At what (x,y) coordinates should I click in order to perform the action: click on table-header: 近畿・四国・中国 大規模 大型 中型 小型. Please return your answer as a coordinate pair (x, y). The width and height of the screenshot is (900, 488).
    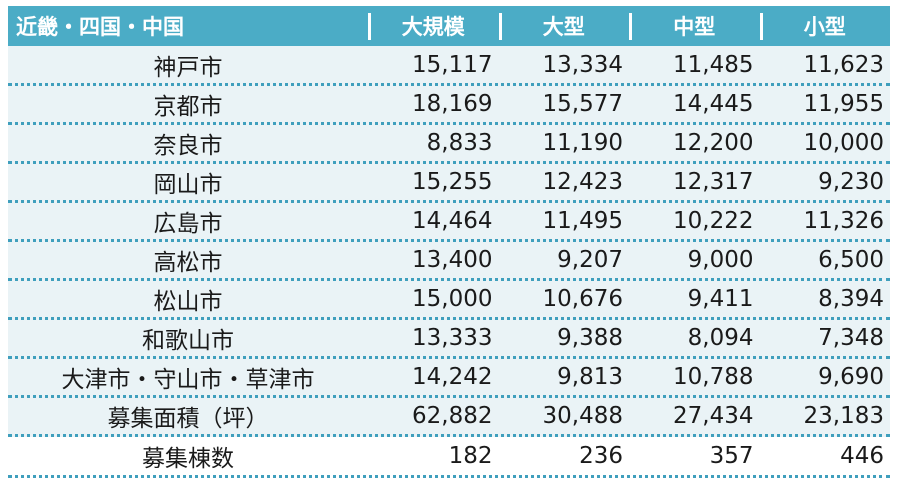
    Looking at the image, I should click on (449, 26).